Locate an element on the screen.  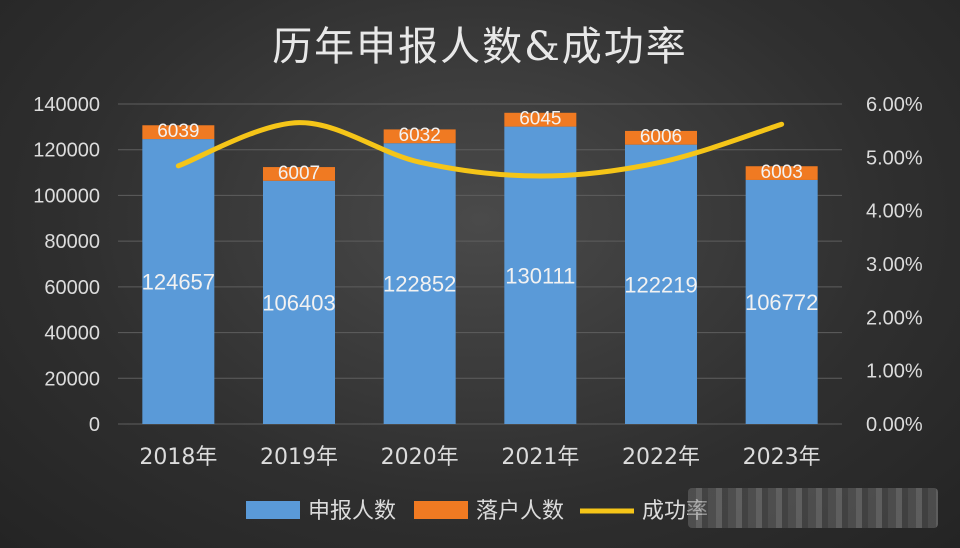
data-label-shenbao: 106403 is located at coordinates (298, 302).